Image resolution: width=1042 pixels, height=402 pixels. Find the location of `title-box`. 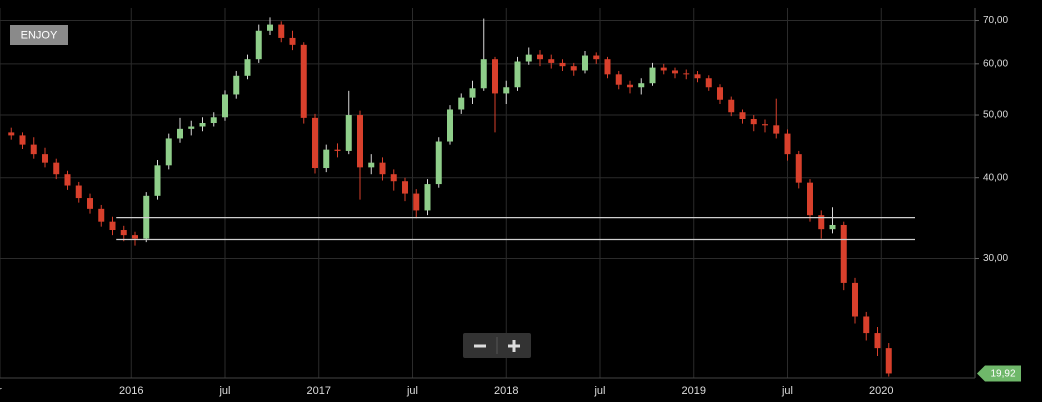

title-box is located at coordinates (39, 35).